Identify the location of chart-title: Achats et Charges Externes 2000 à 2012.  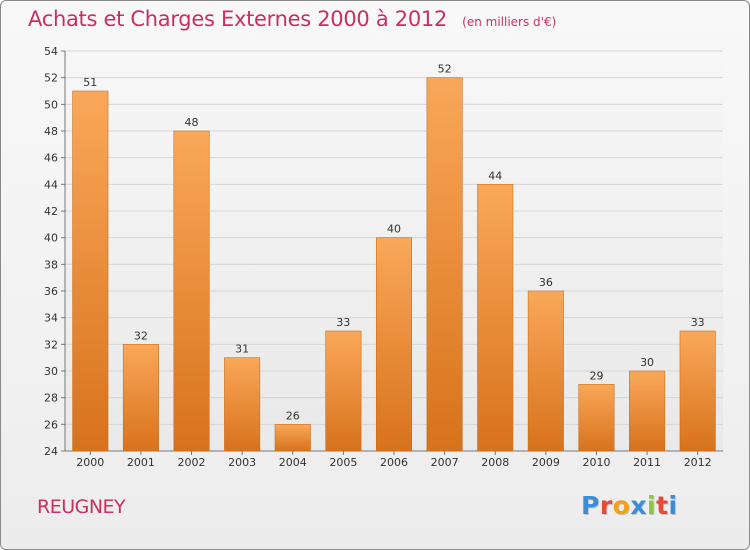
(238, 19).